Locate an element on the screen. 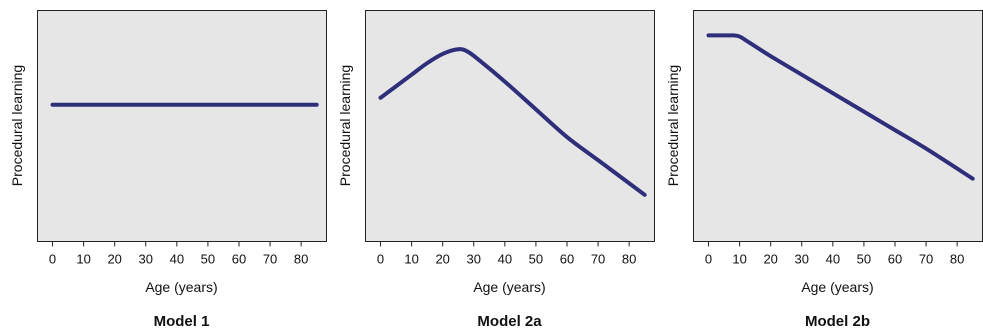  chart-title: Model 2b is located at coordinates (837, 321).